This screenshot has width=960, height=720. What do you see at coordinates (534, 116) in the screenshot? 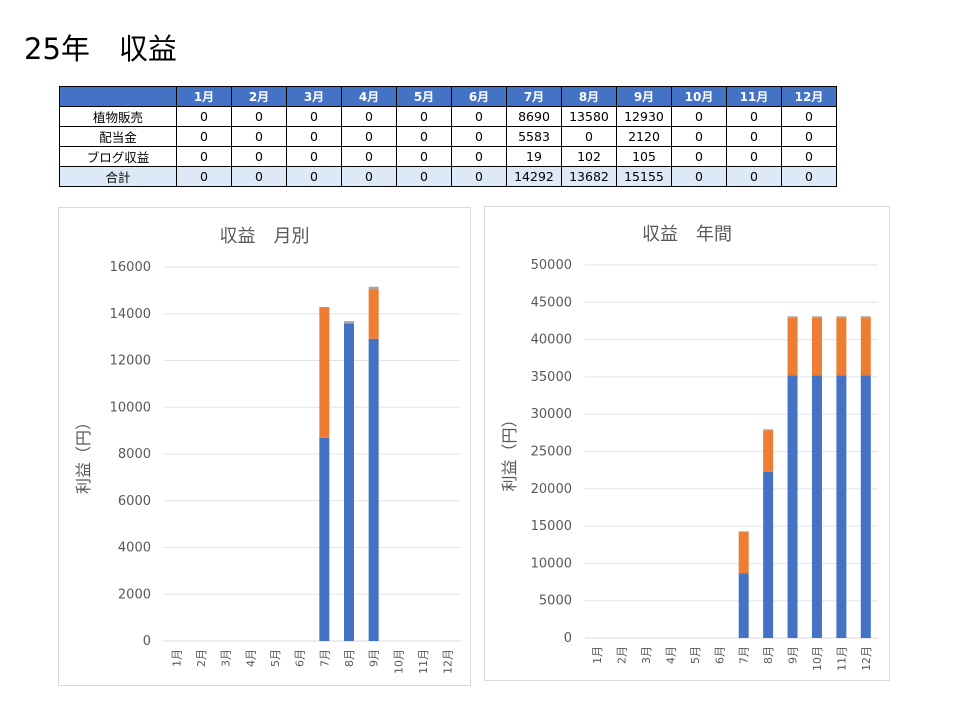
I see `table-cell: 8690` at bounding box center [534, 116].